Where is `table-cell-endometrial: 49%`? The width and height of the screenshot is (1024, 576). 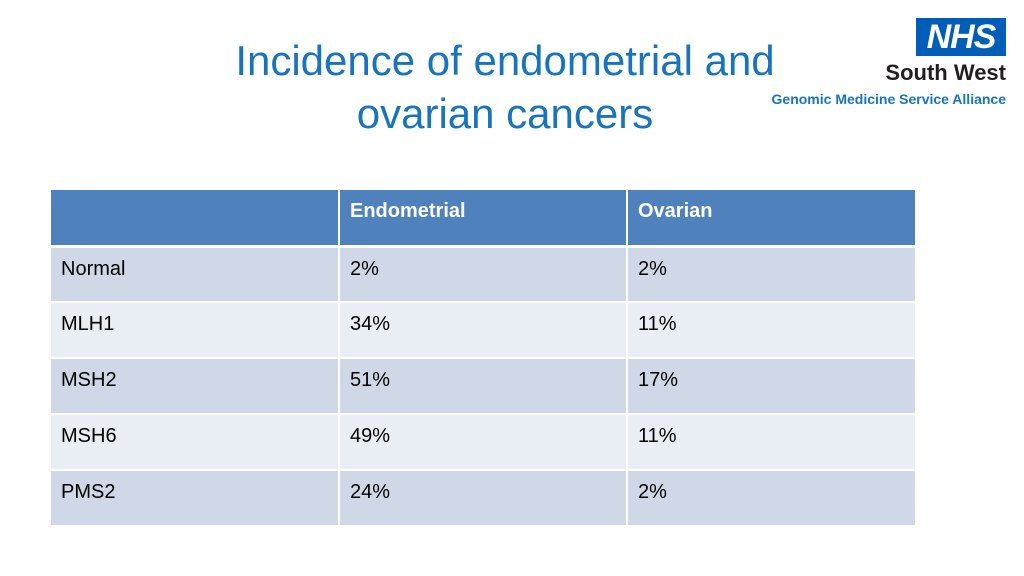 table-cell-endometrial: 49% is located at coordinates (483, 442).